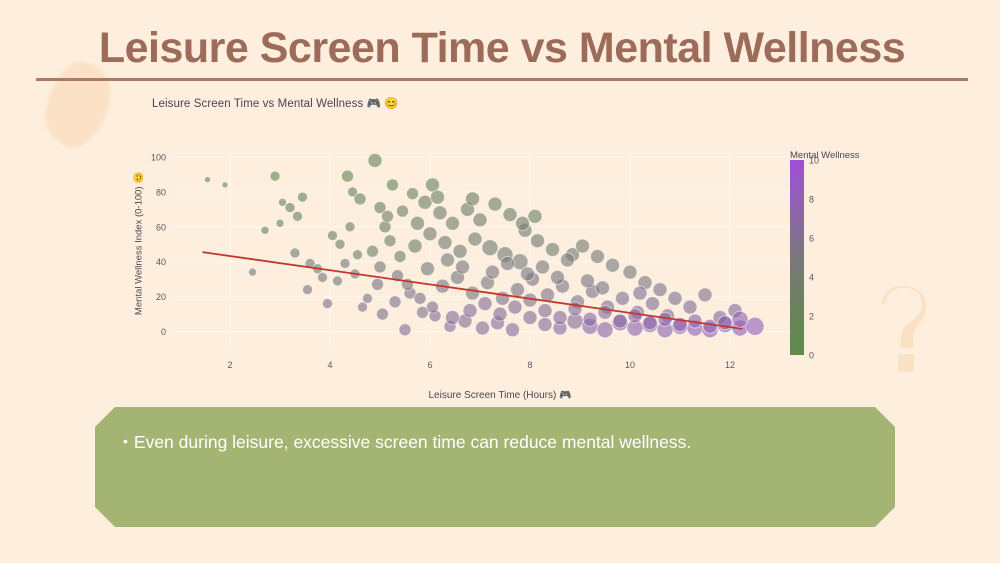 The width and height of the screenshot is (1000, 563). Describe the element at coordinates (481, 365) in the screenshot. I see `x-axis-ticks: 2 4 6 8 10 12` at that location.